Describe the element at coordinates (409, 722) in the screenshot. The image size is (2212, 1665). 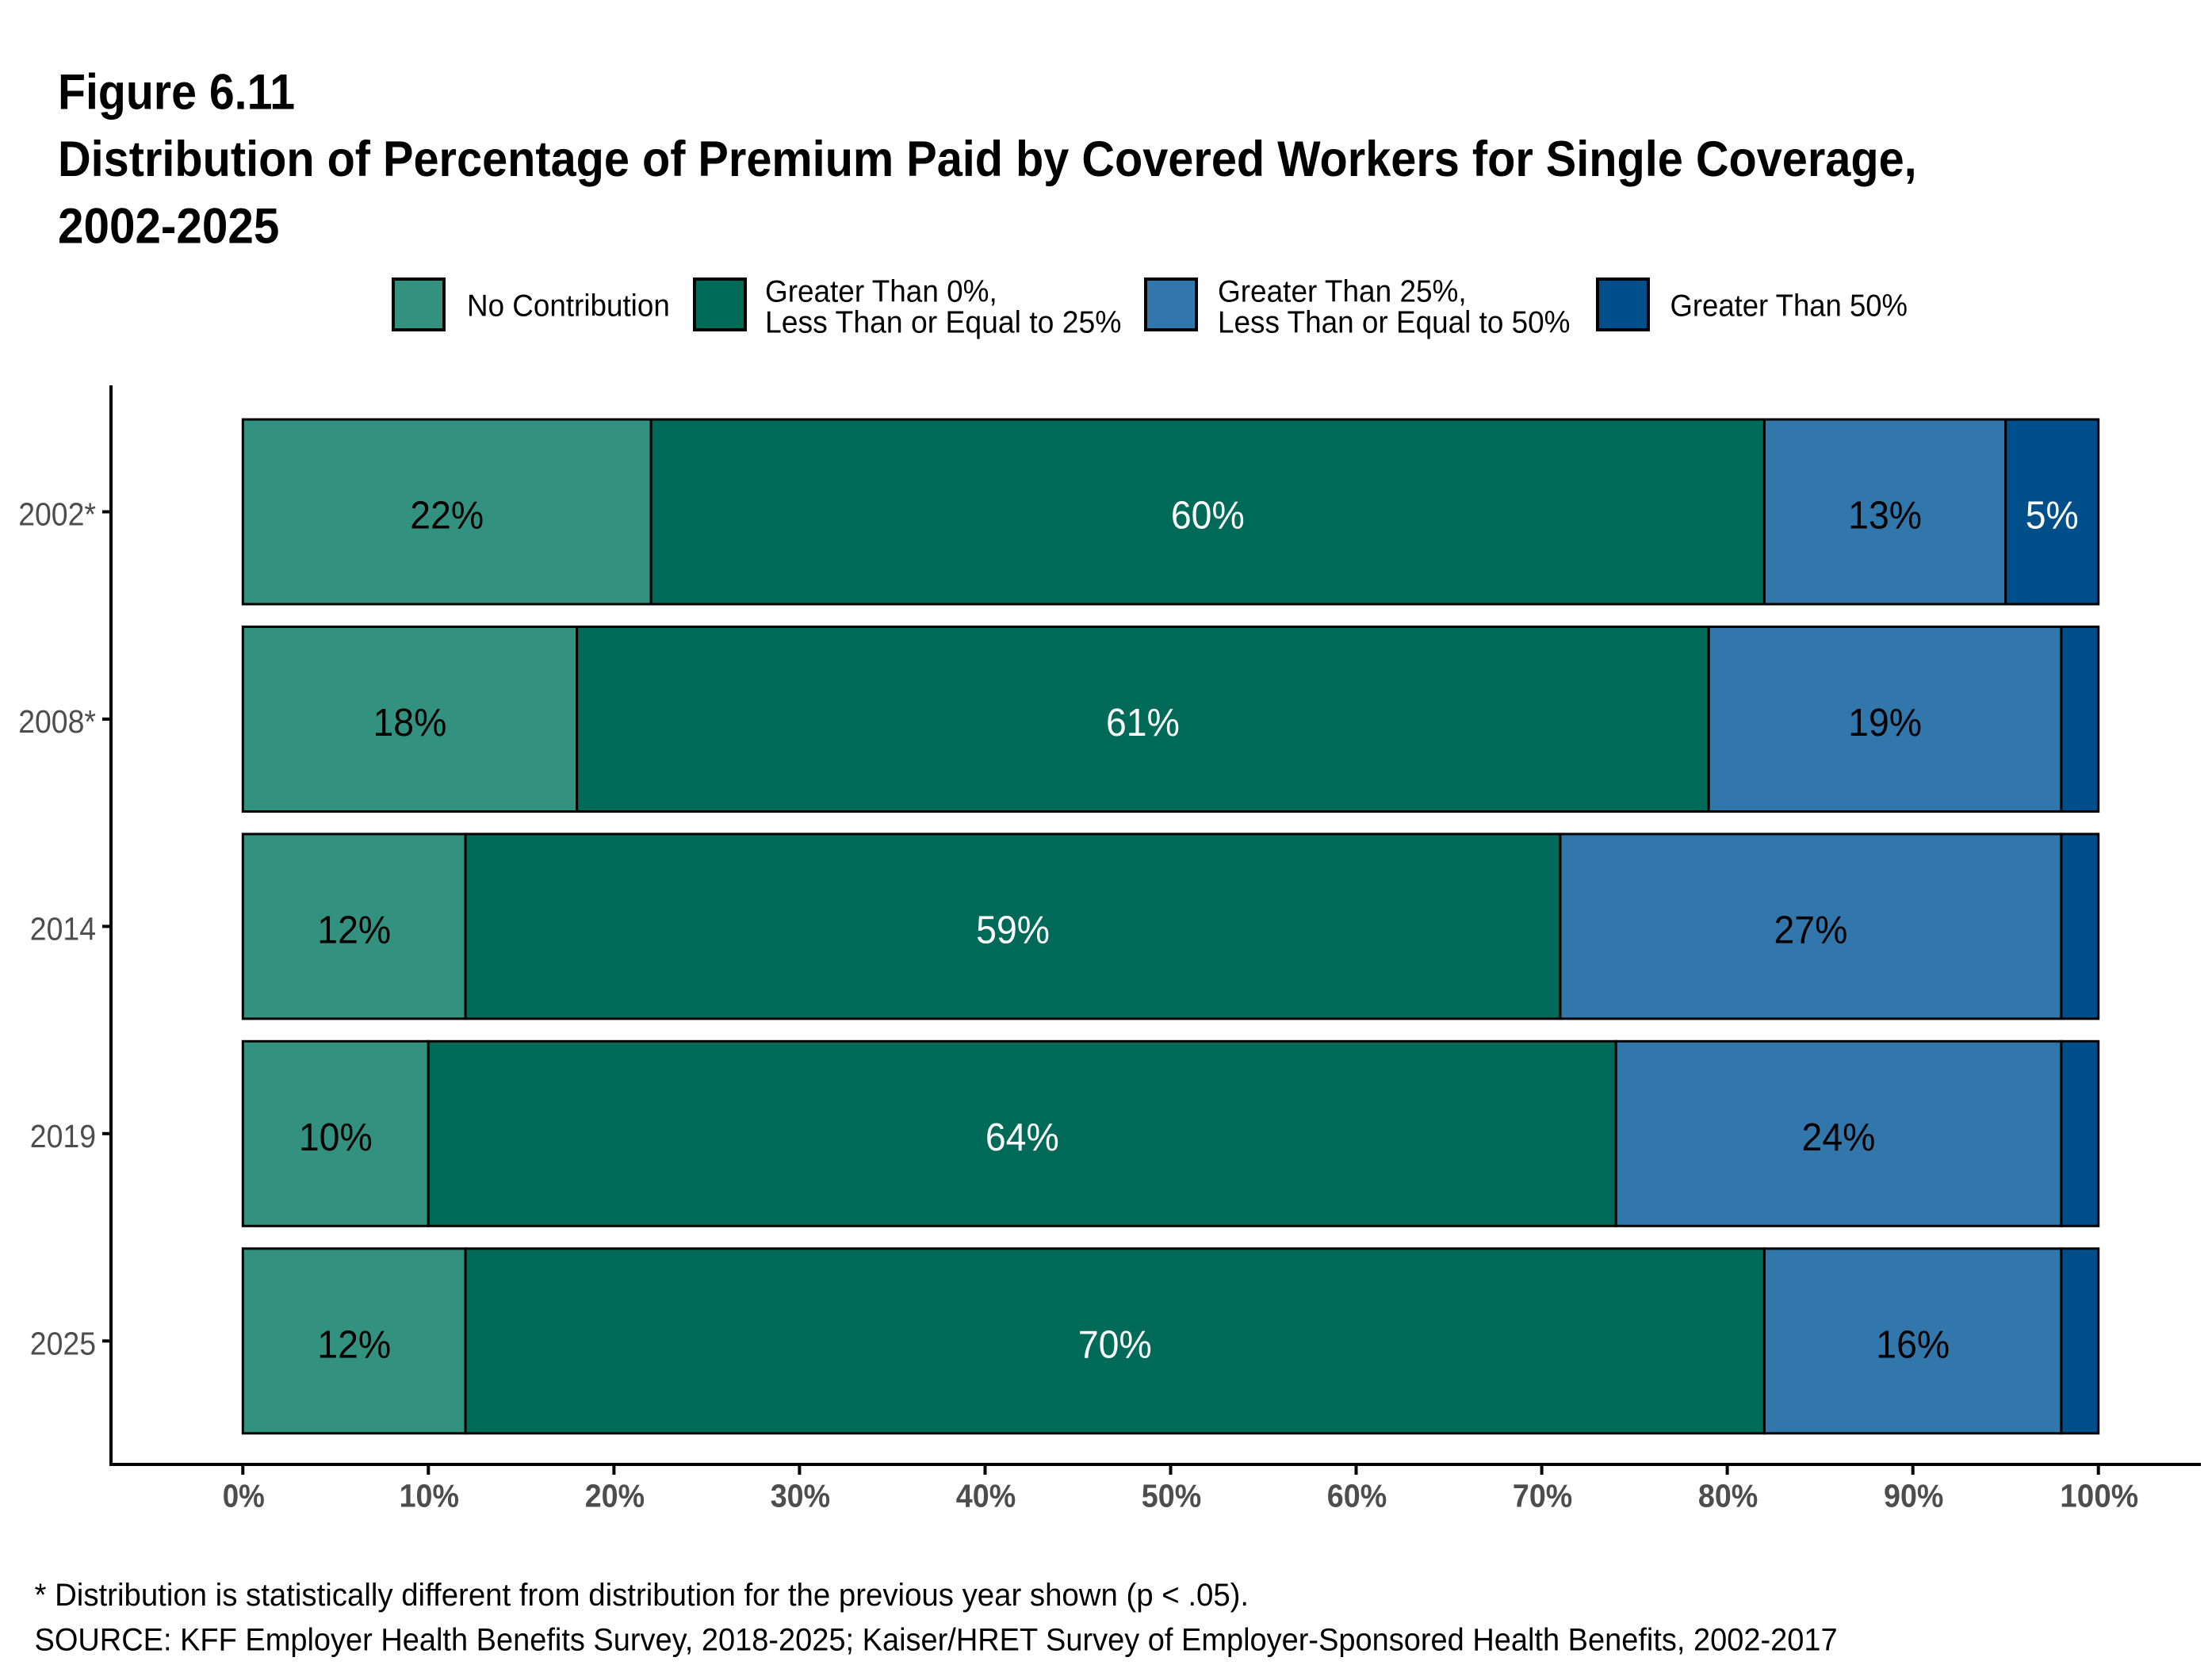
I see `svg-text: 18%` at that location.